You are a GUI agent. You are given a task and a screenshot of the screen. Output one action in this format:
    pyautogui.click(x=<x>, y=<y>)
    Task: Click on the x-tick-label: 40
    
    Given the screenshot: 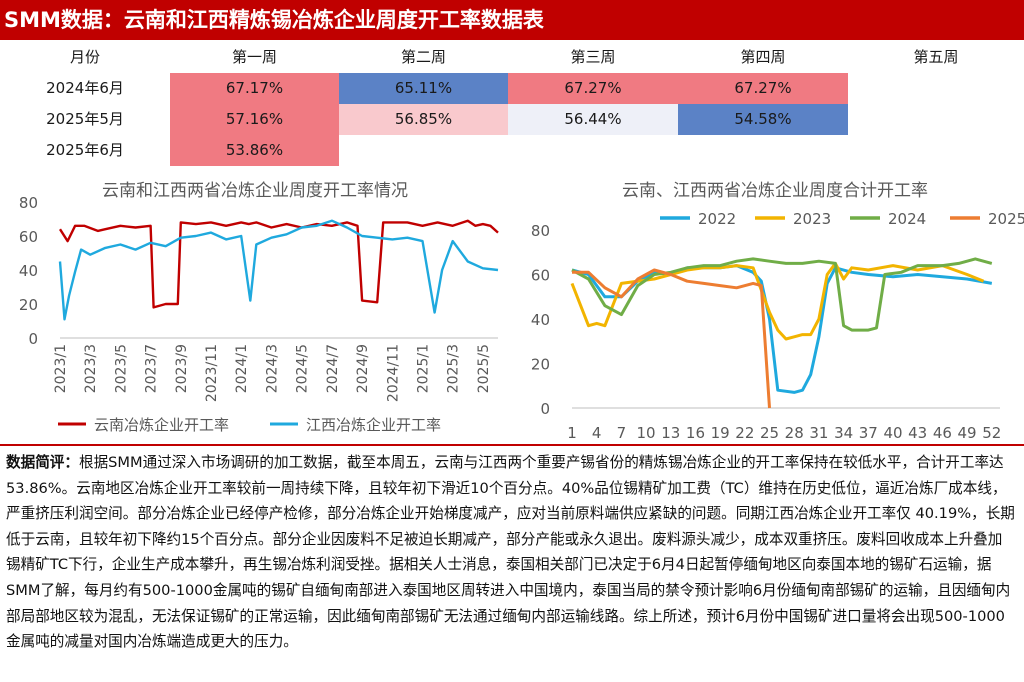 What is the action you would take?
    pyautogui.click(x=892, y=433)
    